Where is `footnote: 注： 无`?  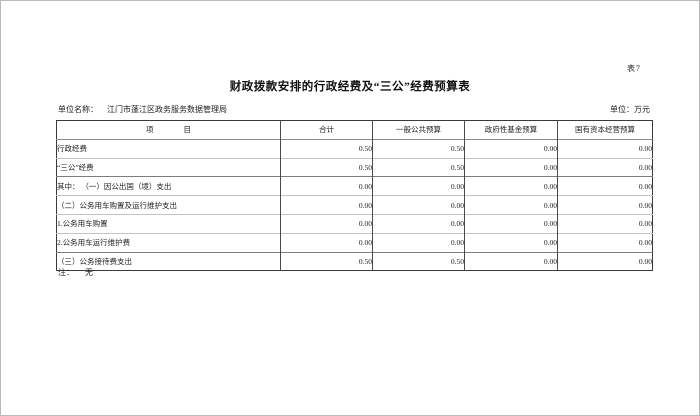 footnote: 注： 无 is located at coordinates (75, 272).